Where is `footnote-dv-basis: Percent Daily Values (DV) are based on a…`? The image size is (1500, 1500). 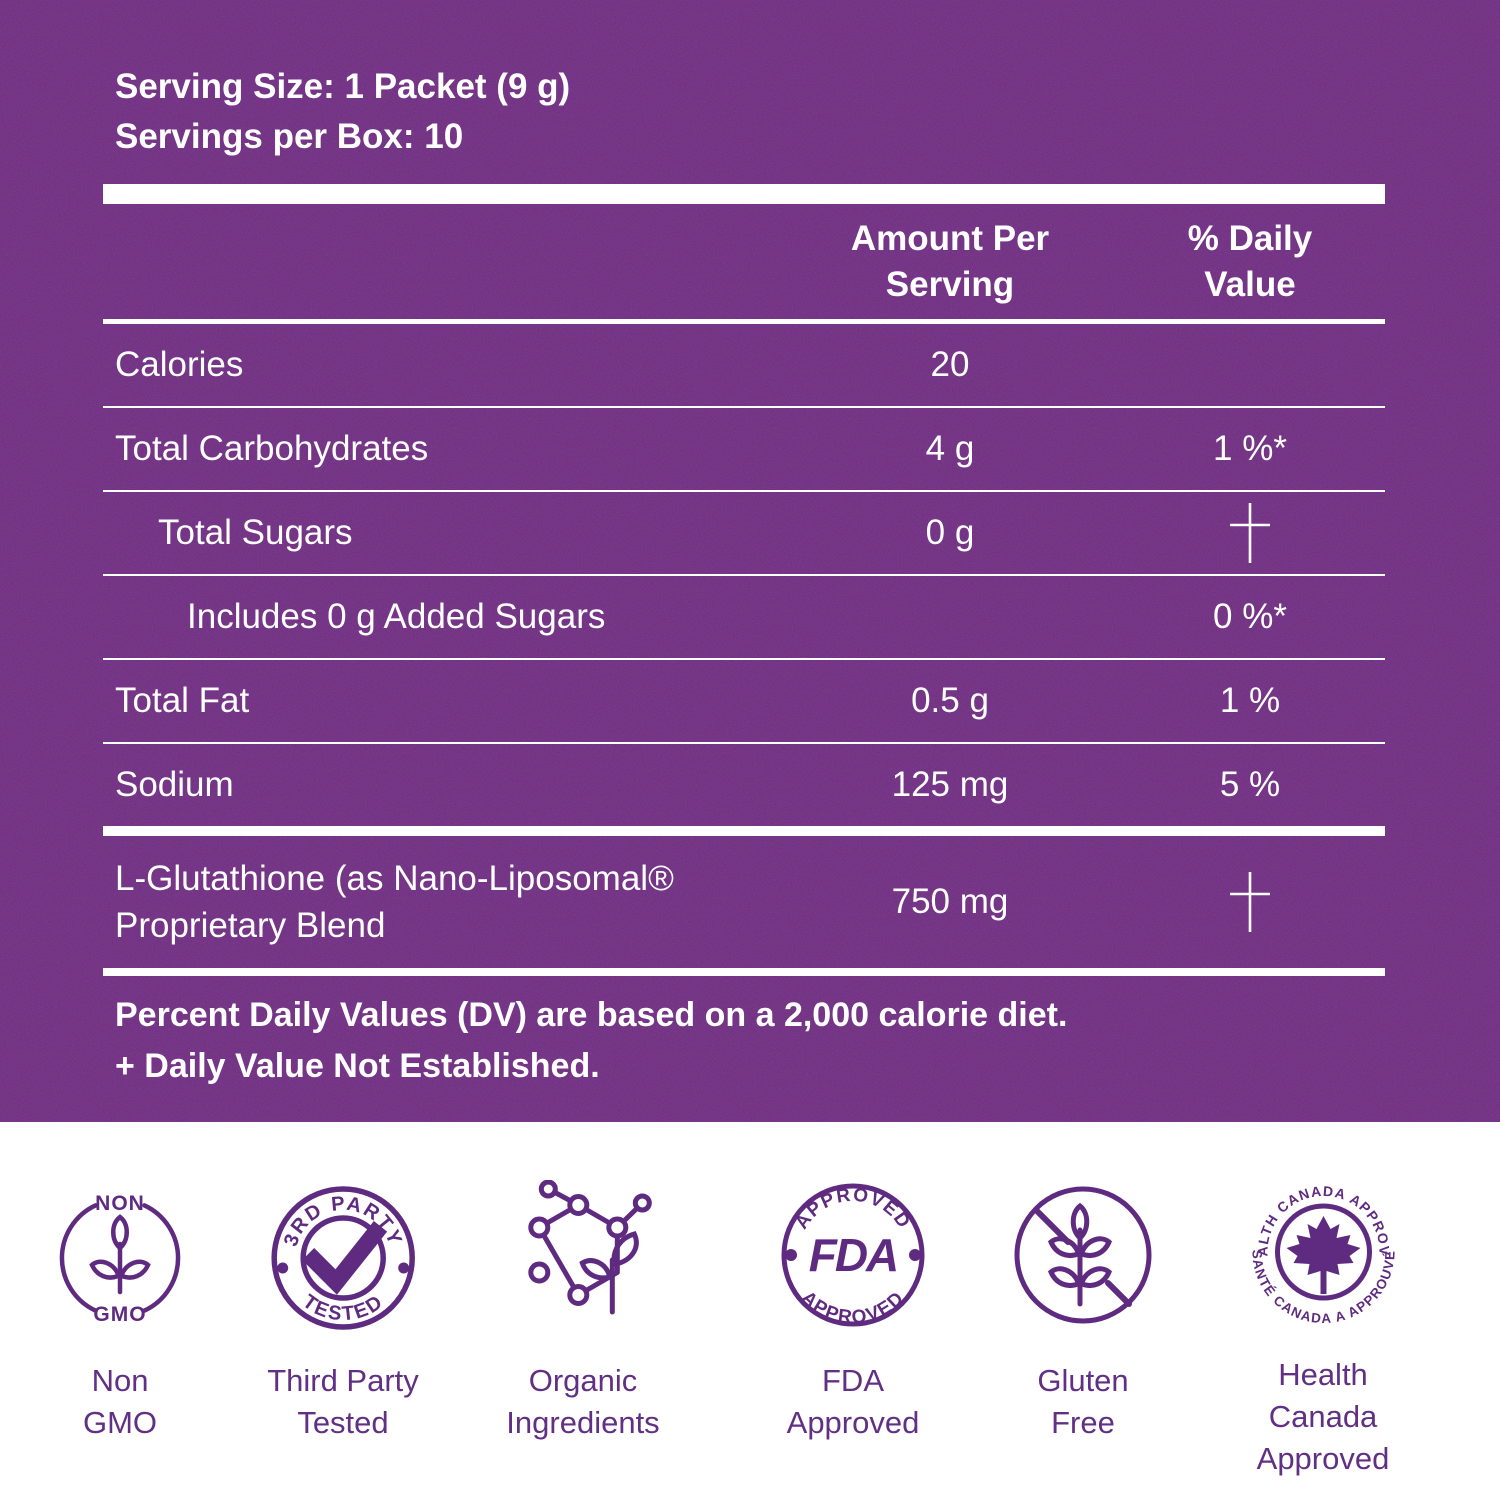
footnote-dv-basis: Percent Daily Values (DV) are based on a… is located at coordinates (591, 1015).